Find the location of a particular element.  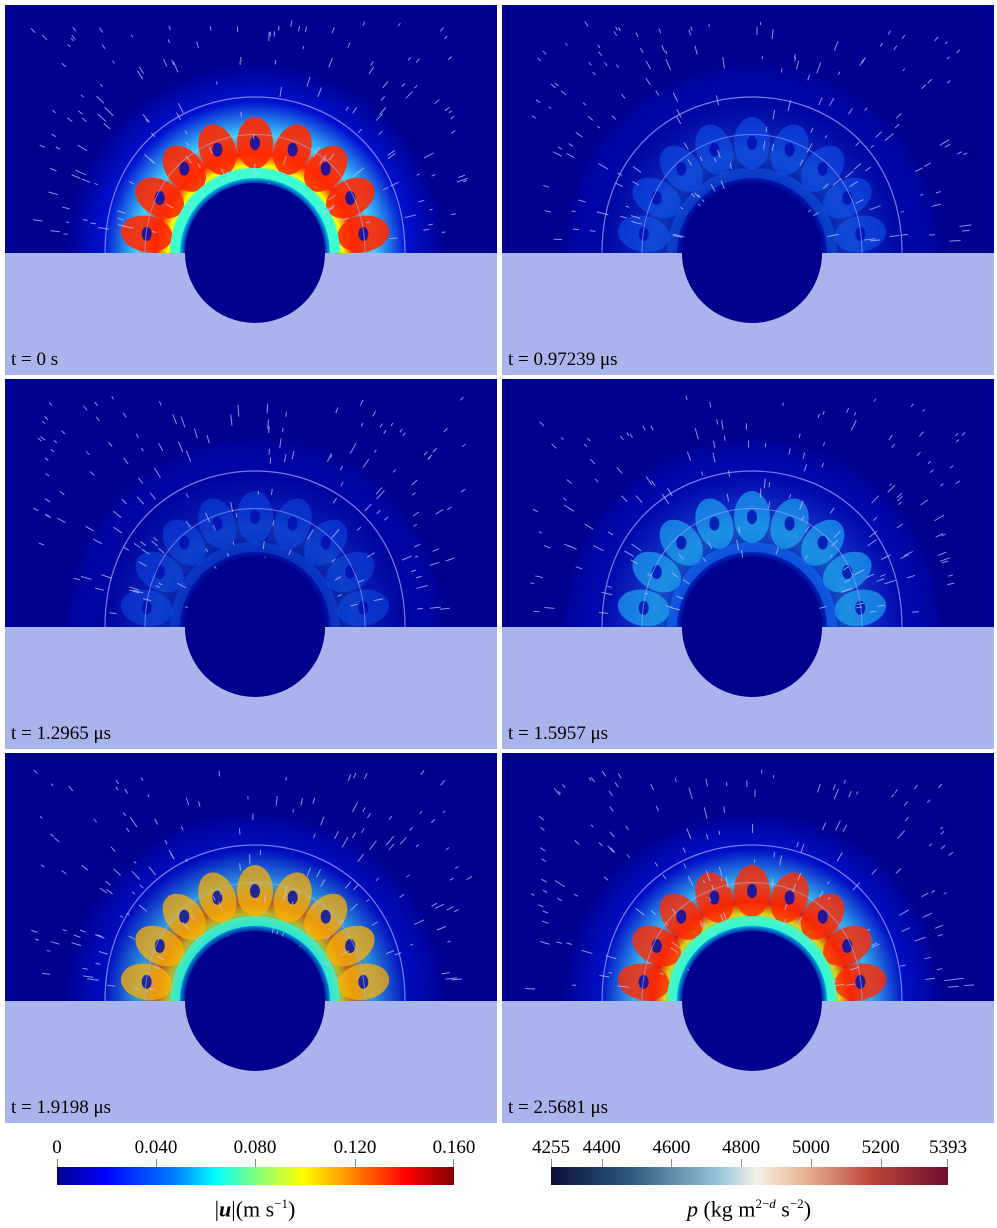

velocity-tick-label: 0.120 is located at coordinates (355, 1147).